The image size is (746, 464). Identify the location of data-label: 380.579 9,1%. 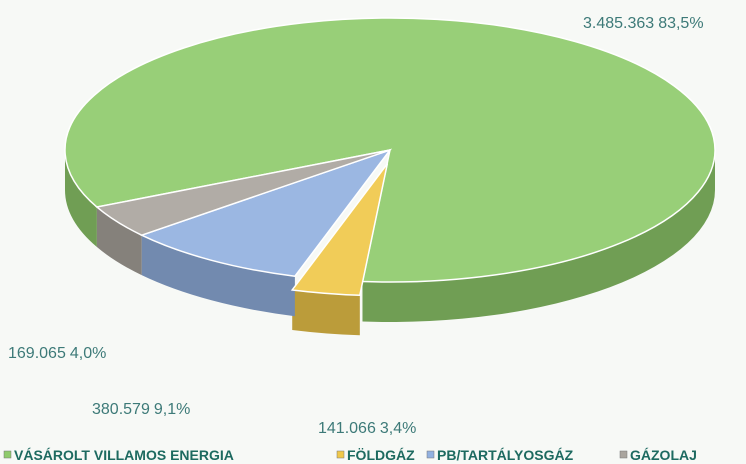
(141, 409).